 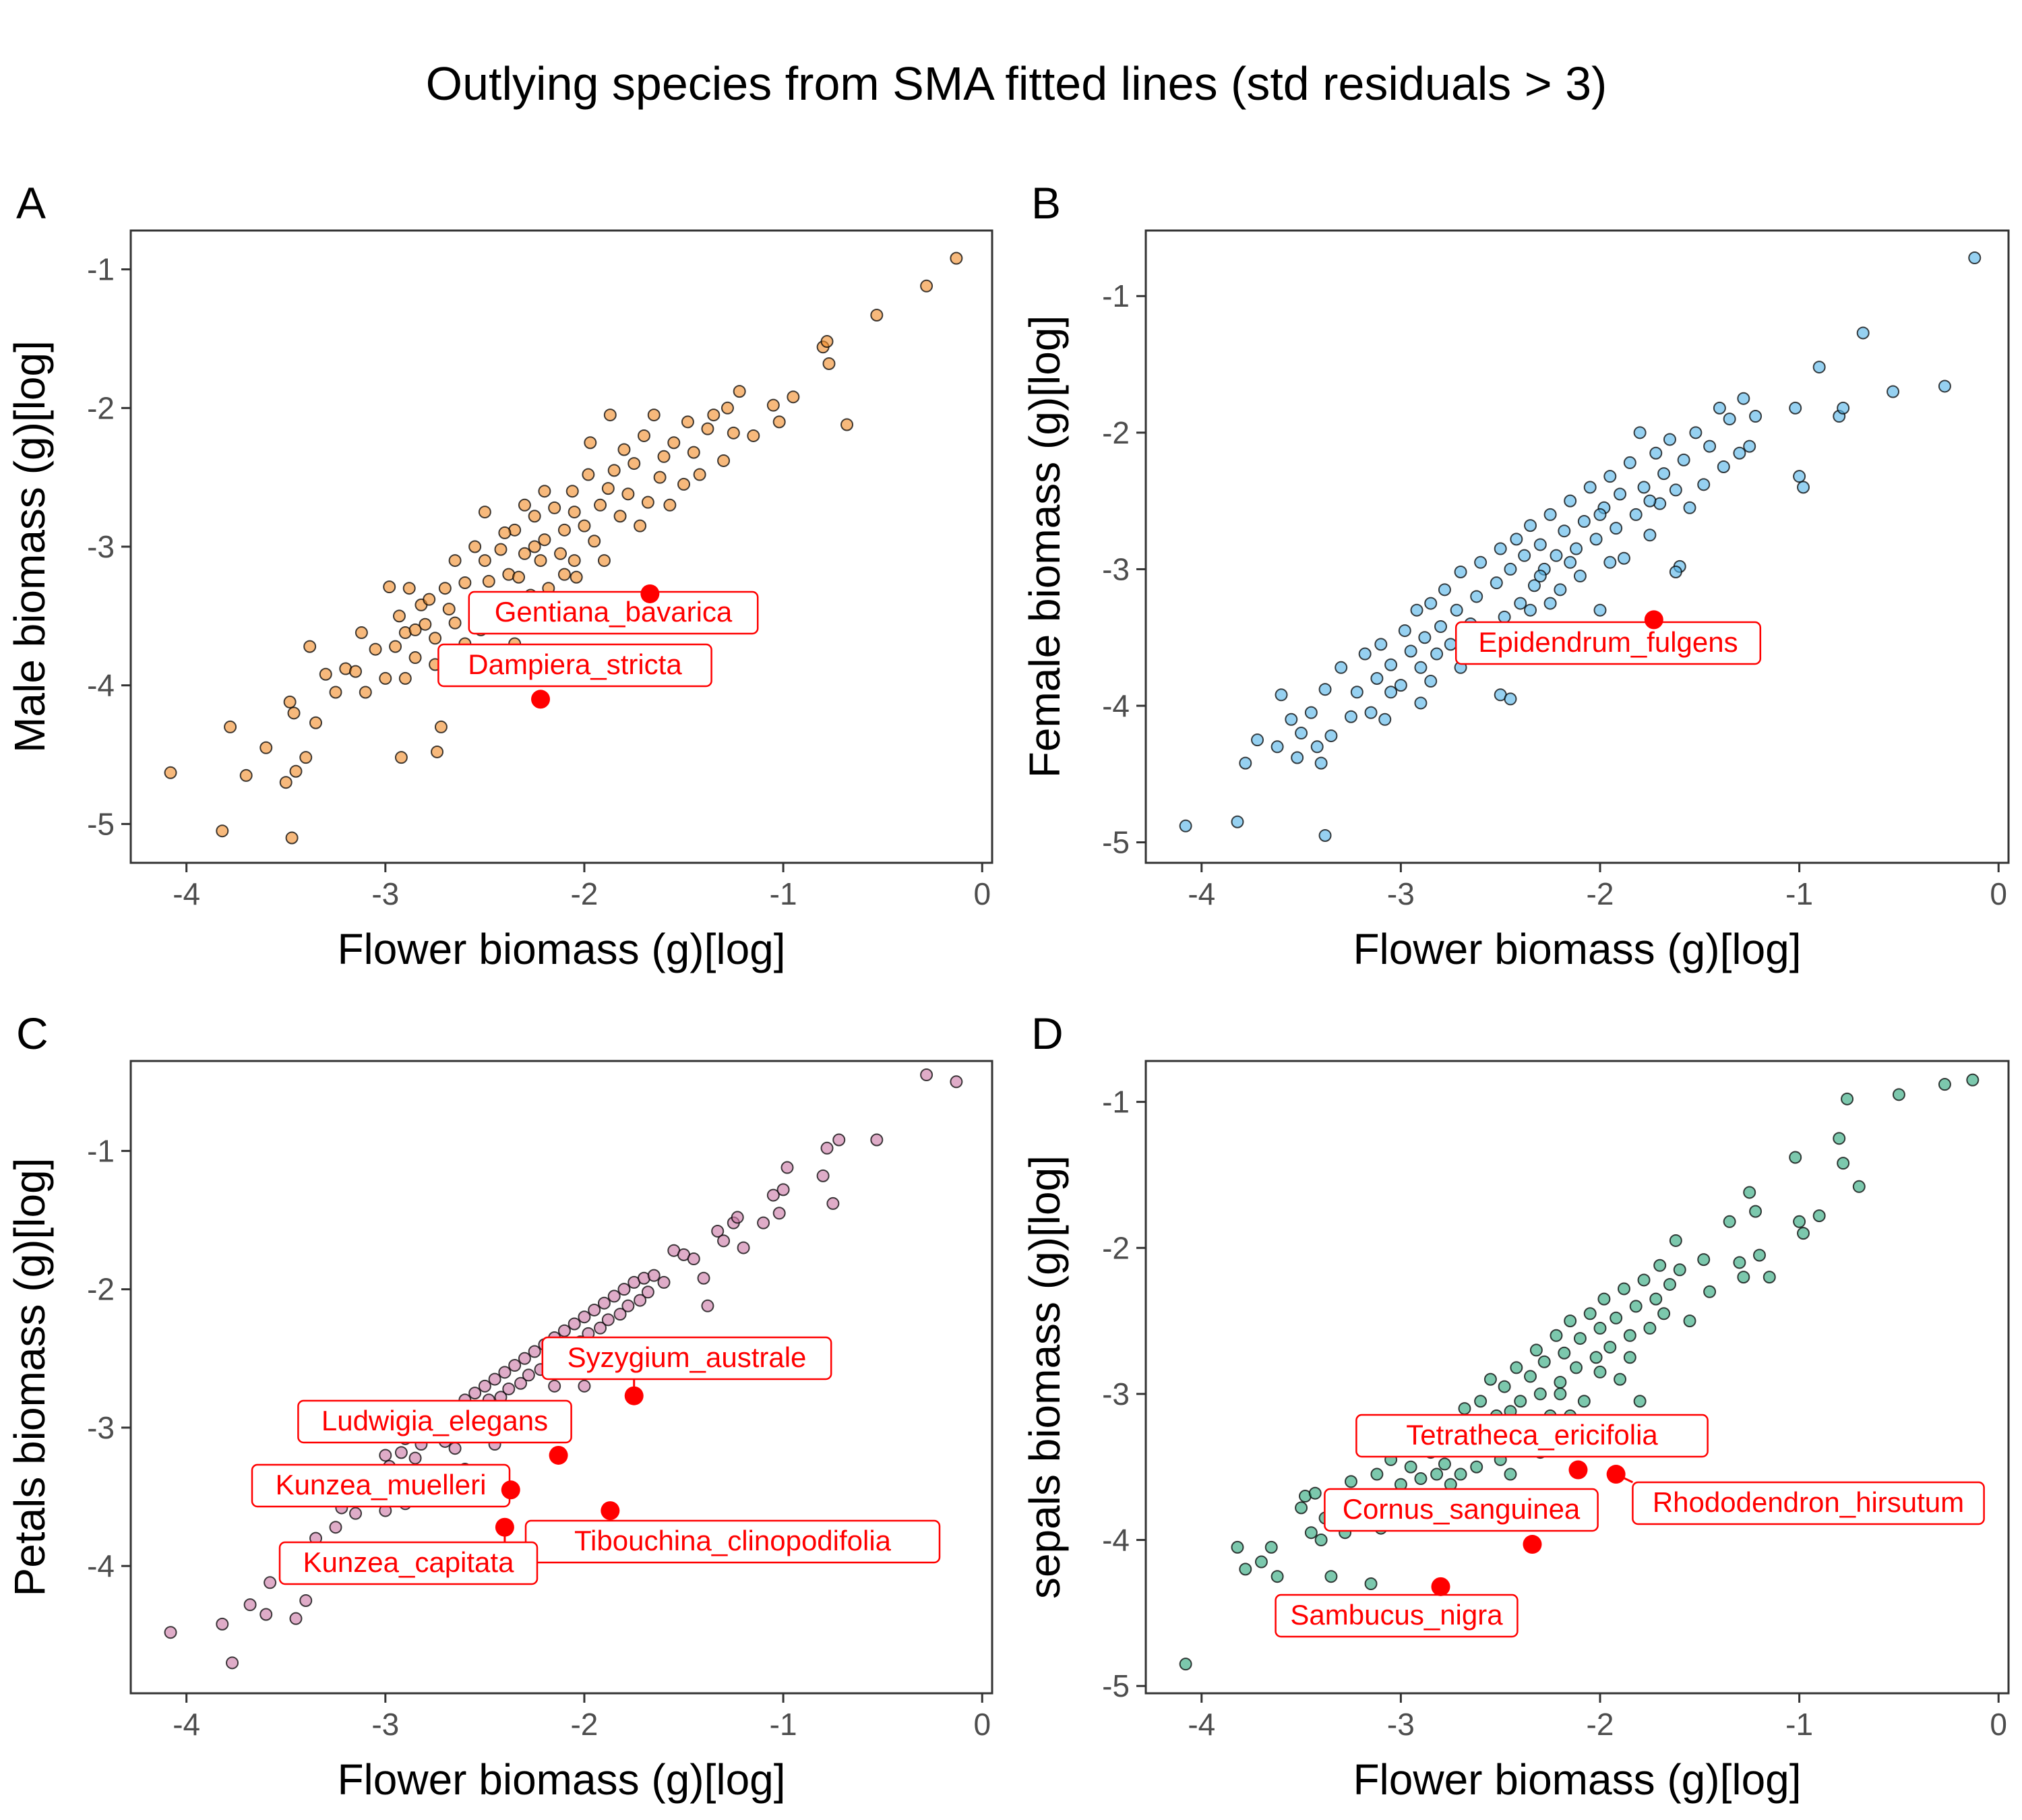 I want to click on y-axis-title: Female biomass (g)[log], so click(x=1044, y=546).